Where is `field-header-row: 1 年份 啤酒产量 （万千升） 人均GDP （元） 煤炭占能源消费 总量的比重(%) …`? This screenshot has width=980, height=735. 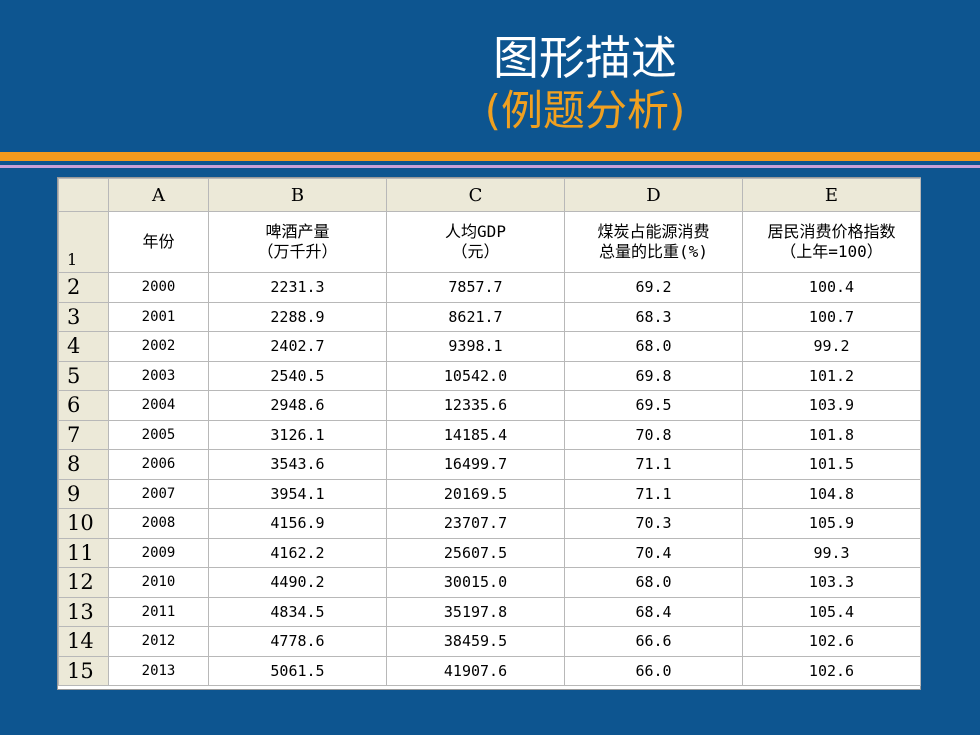
field-header-row: 1 年份 啤酒产量 （万千升） 人均GDP （元） 煤炭占能源消费 总量的比重(%) … is located at coordinates (489, 242).